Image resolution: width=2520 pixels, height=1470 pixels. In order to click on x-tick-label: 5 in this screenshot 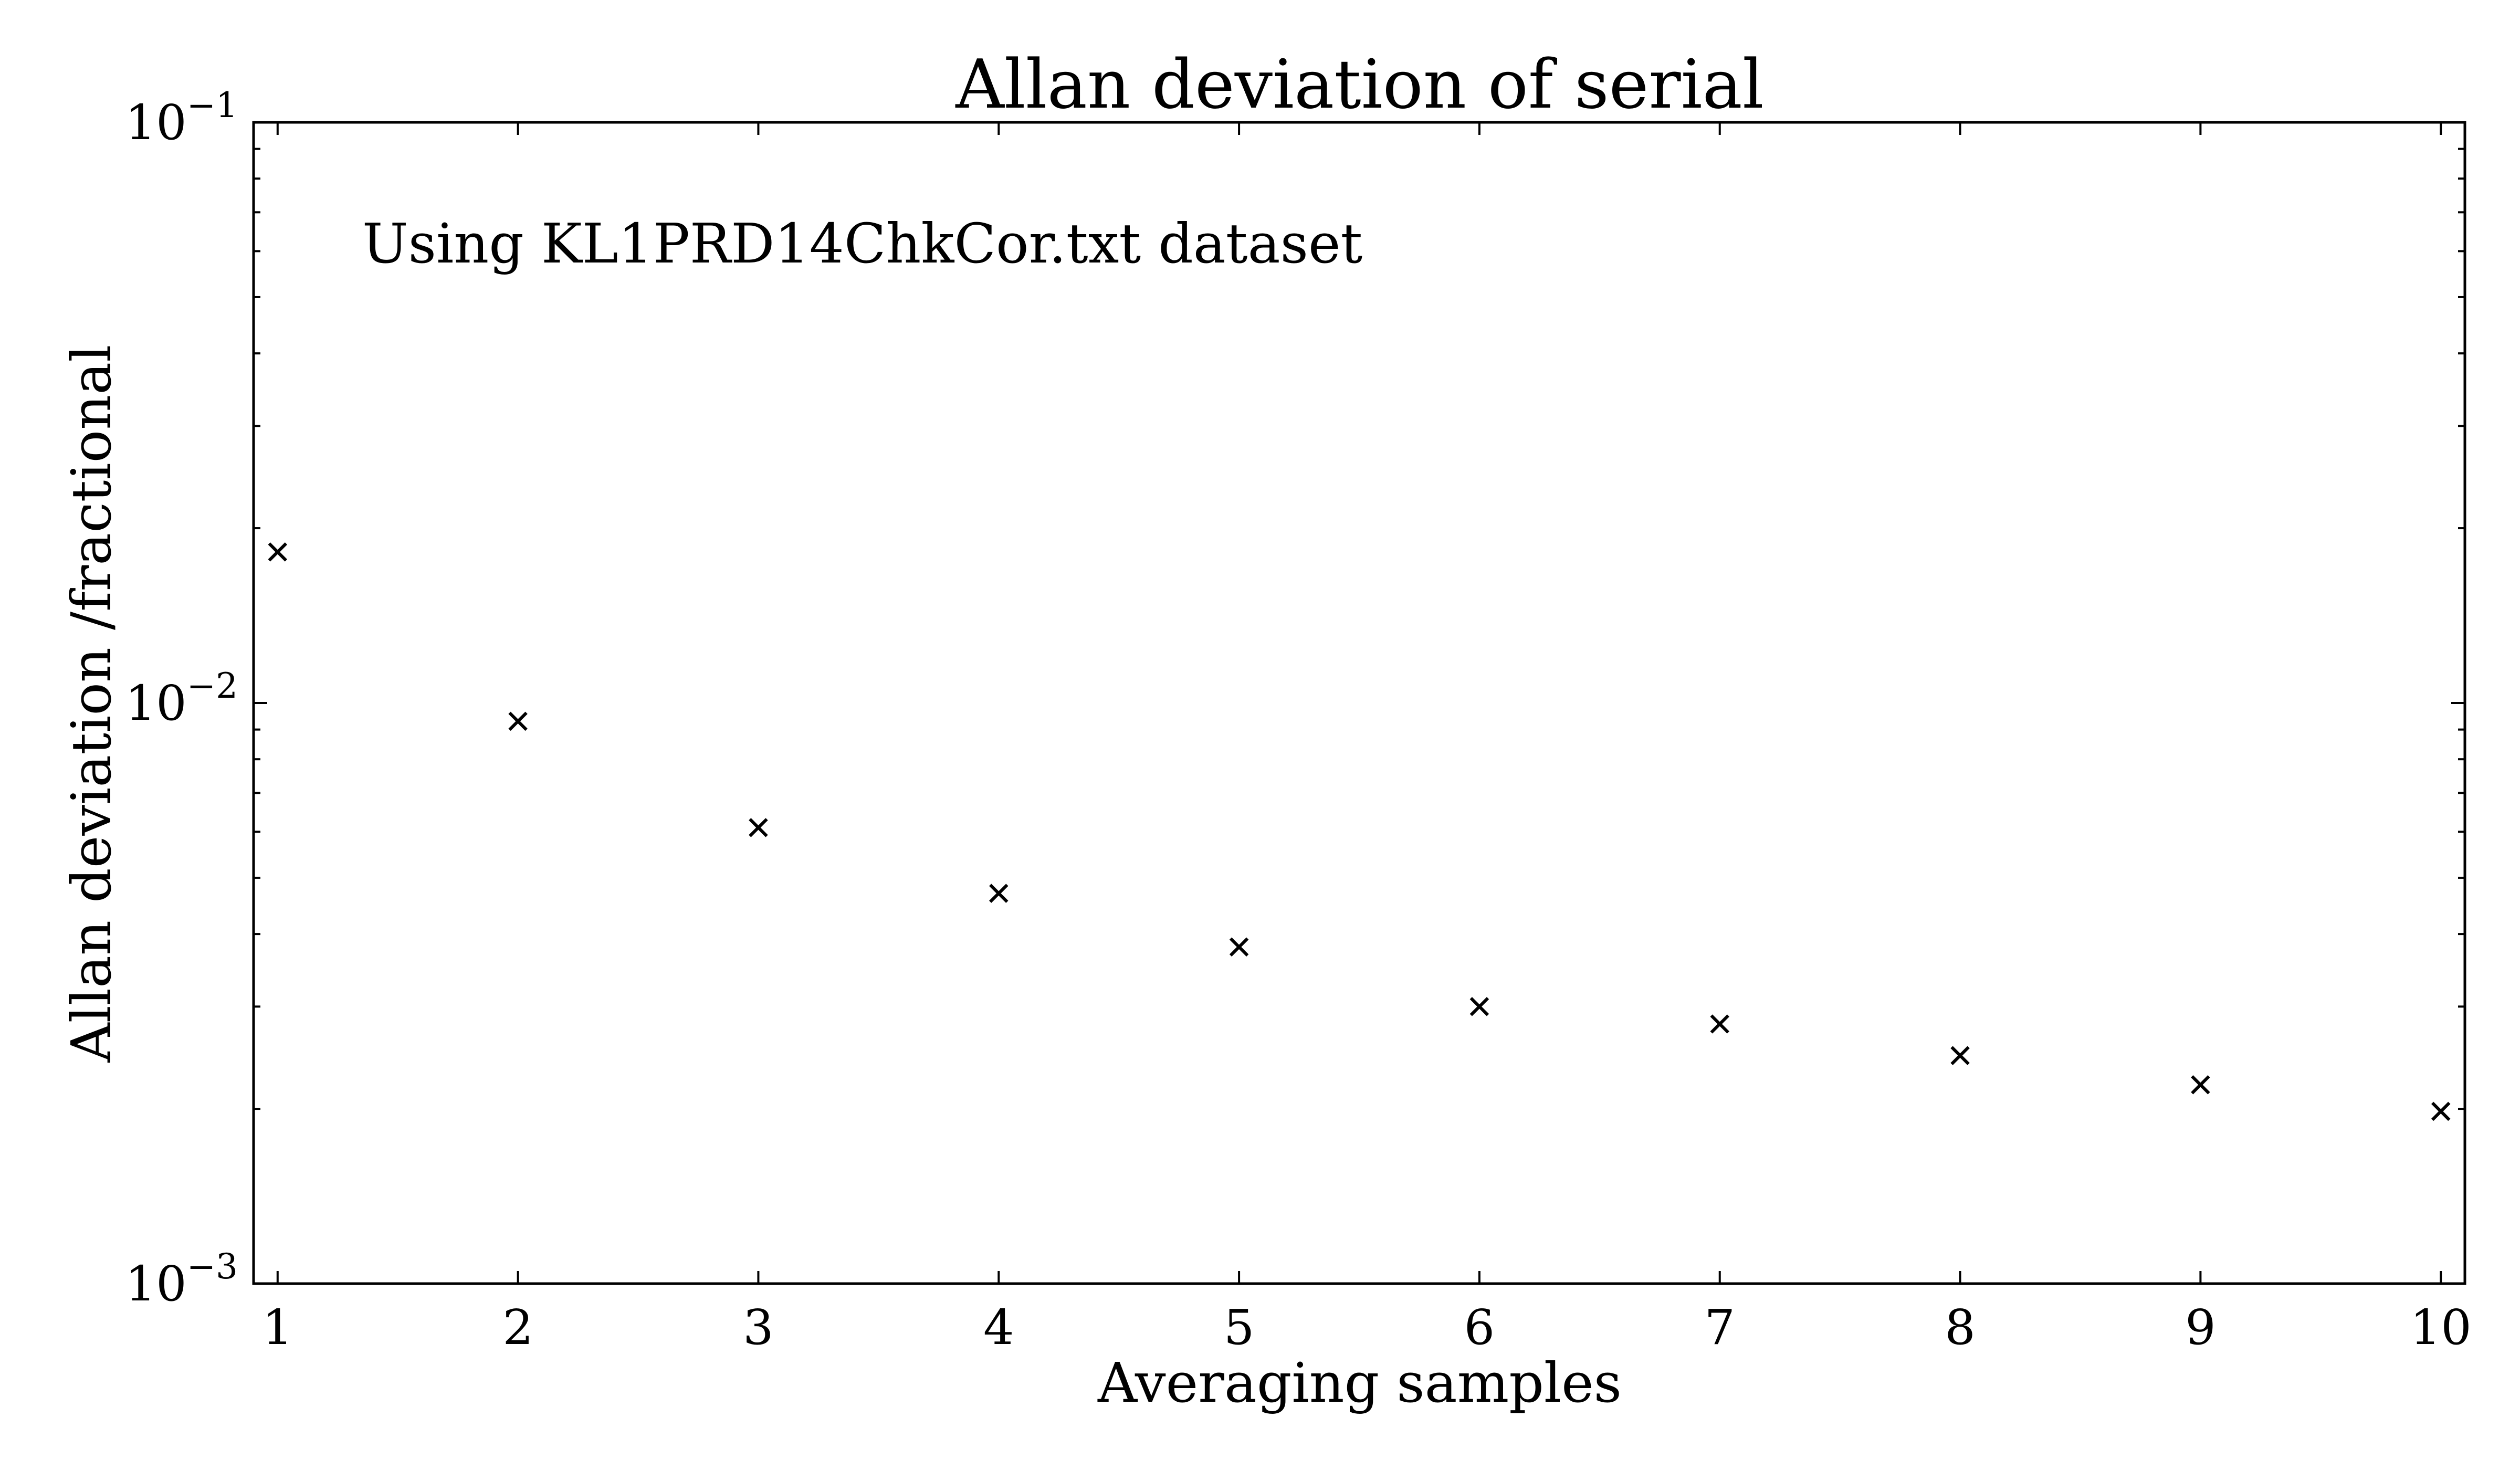, I will do `click(1239, 1327)`.